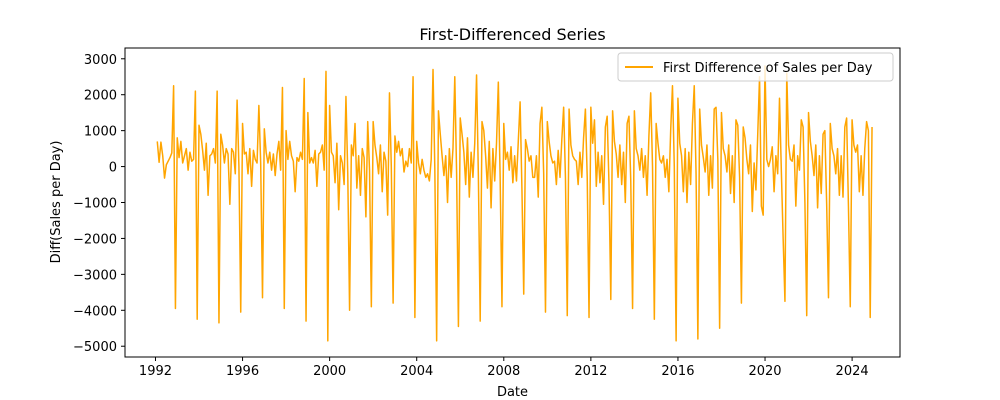 The height and width of the screenshot is (400, 1000). Describe the element at coordinates (242, 371) in the screenshot. I see `x-tick-label: 1996` at that location.